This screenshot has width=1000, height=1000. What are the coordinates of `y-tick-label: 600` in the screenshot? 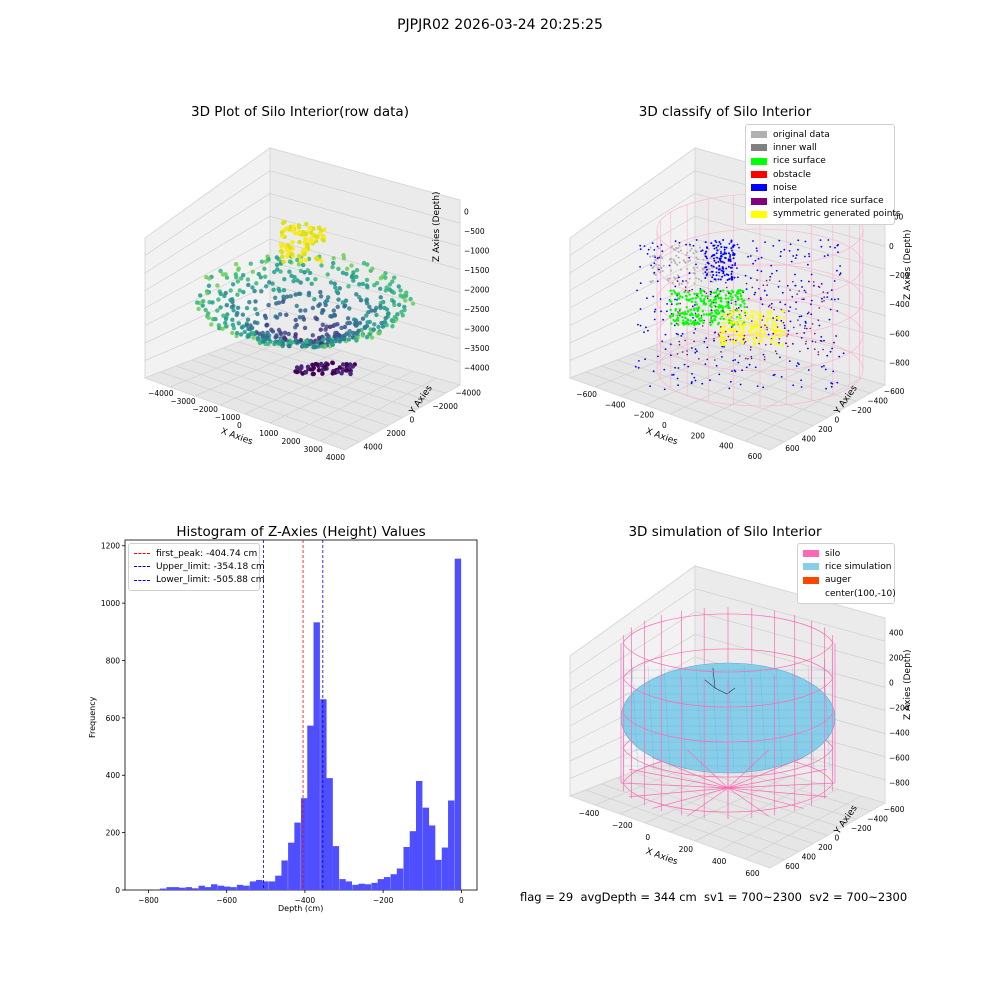 It's located at (792, 448).